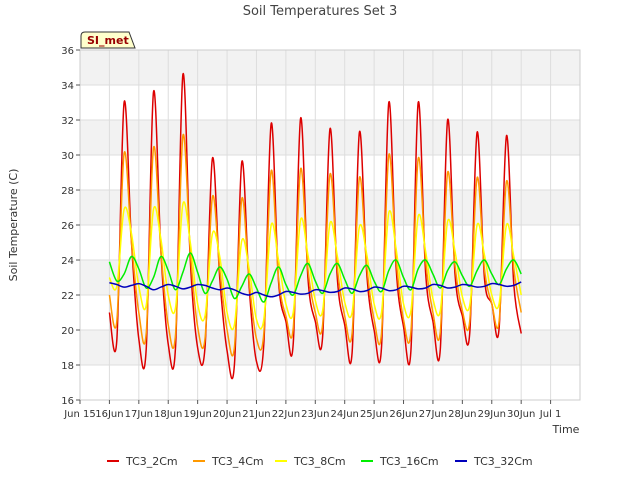  Describe the element at coordinates (320, 11) in the screenshot. I see `chart-title: Soil Temperatures Set 3` at that location.